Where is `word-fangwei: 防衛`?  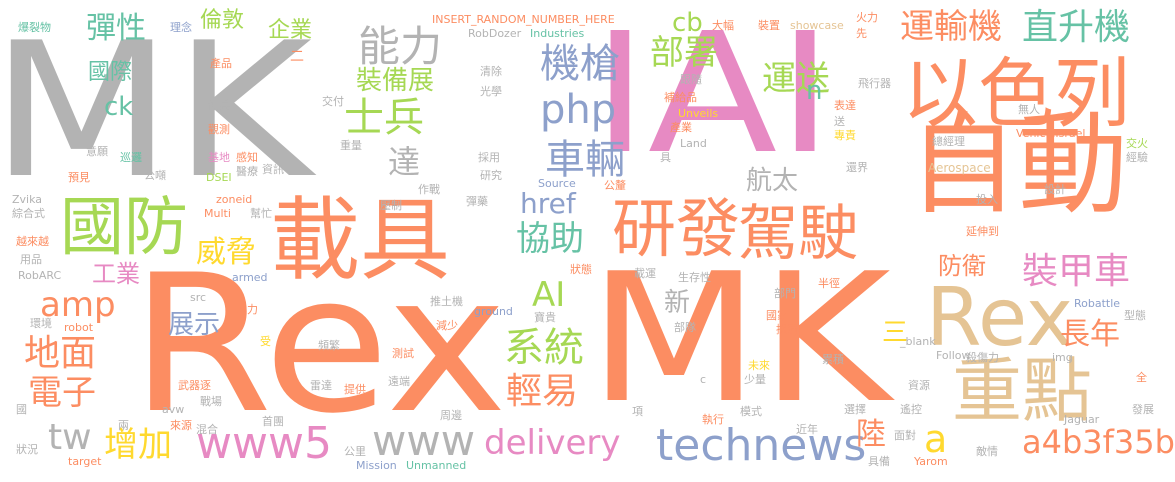
word-fangwei: 防衛 is located at coordinates (962, 266).